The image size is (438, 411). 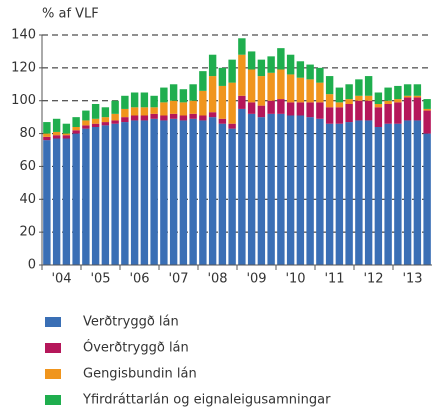 What do you see at coordinates (140, 374) in the screenshot?
I see `legend-label: Gengisbundin lán` at bounding box center [140, 374].